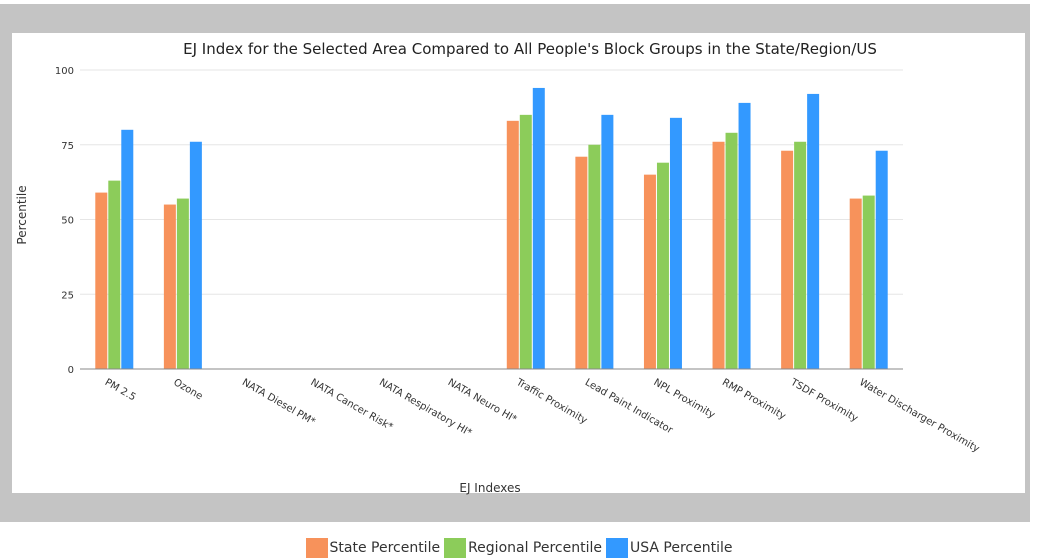 The image size is (1038, 560). Describe the element at coordinates (482, 401) in the screenshot. I see `x-tick-label: NATA Neuro HI*` at that location.